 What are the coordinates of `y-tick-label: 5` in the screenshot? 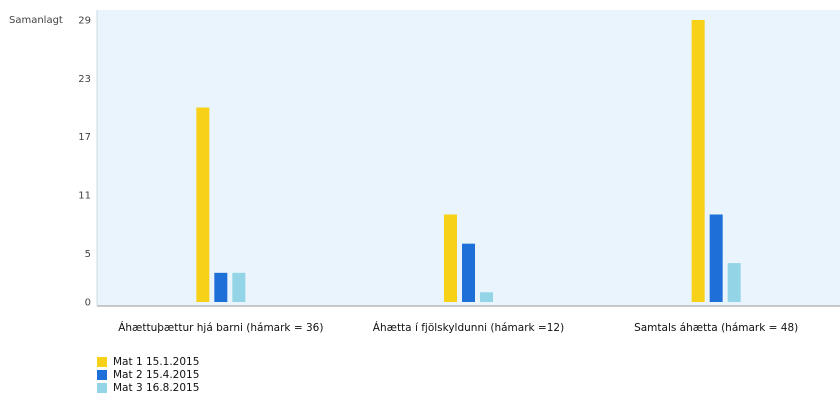 It's located at (88, 254).